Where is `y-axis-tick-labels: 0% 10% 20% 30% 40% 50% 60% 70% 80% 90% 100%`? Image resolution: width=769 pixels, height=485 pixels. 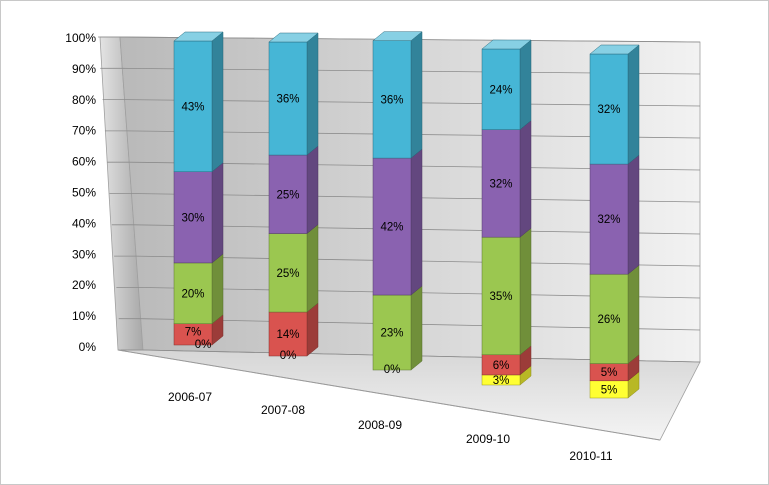 y-axis-tick-labels: 0% 10% 20% 30% 40% 50% 60% 70% 80% 90% 100% is located at coordinates (80, 192).